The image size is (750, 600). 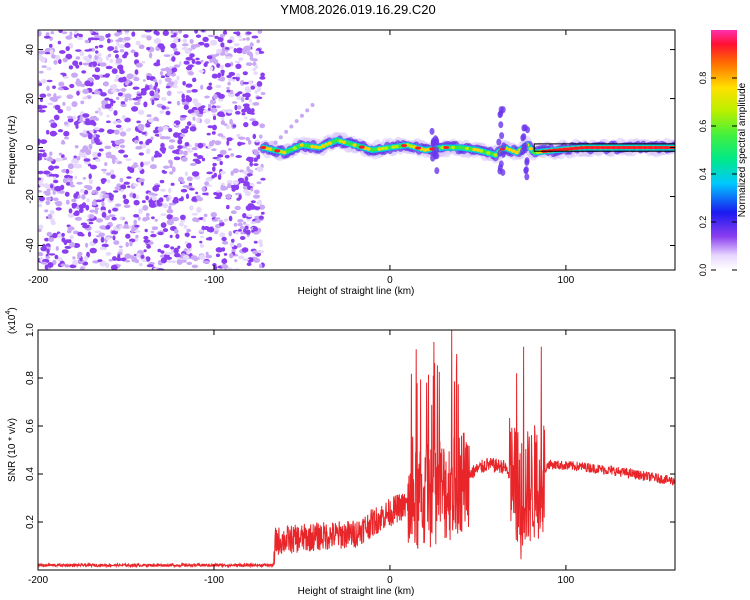 I want to click on noise-scatter, so click(x=152, y=150).